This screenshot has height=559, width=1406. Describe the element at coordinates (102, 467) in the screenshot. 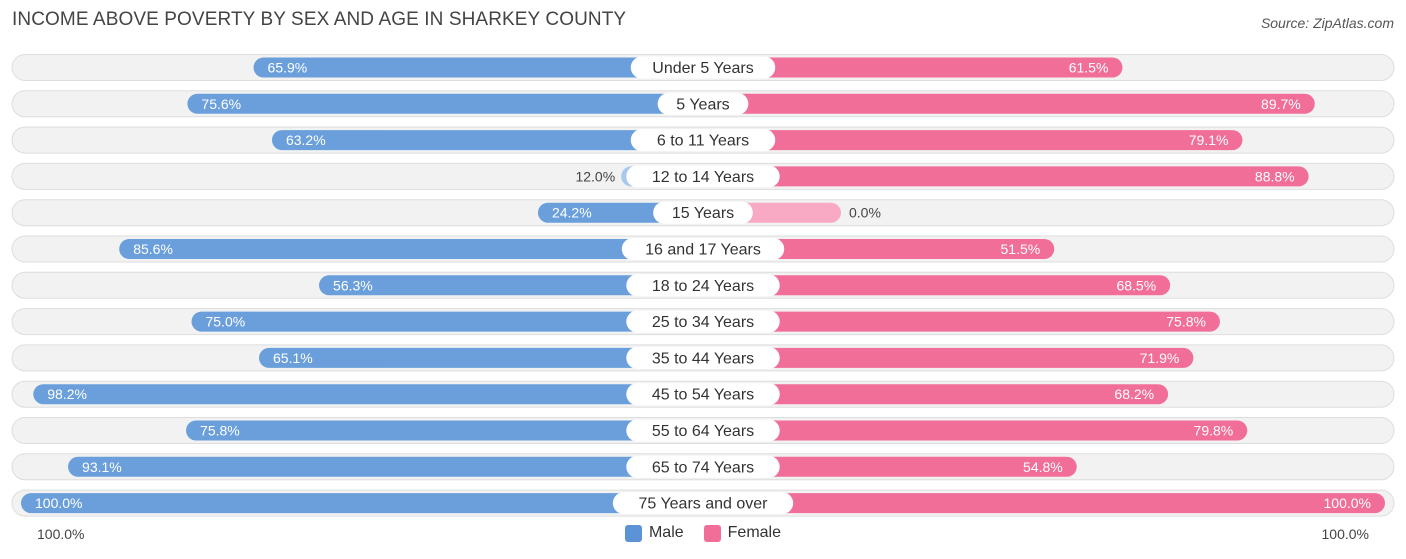

I see `male-value-label: 93.1%` at that location.